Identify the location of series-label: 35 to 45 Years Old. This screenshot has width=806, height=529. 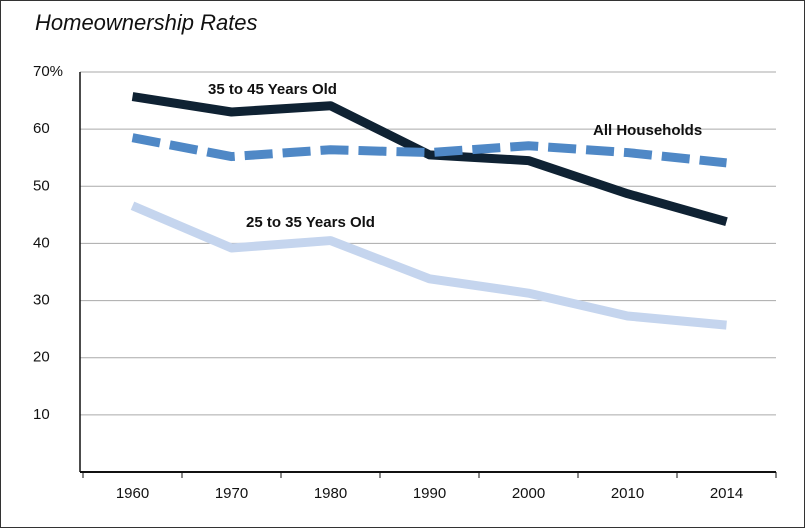
(272, 89).